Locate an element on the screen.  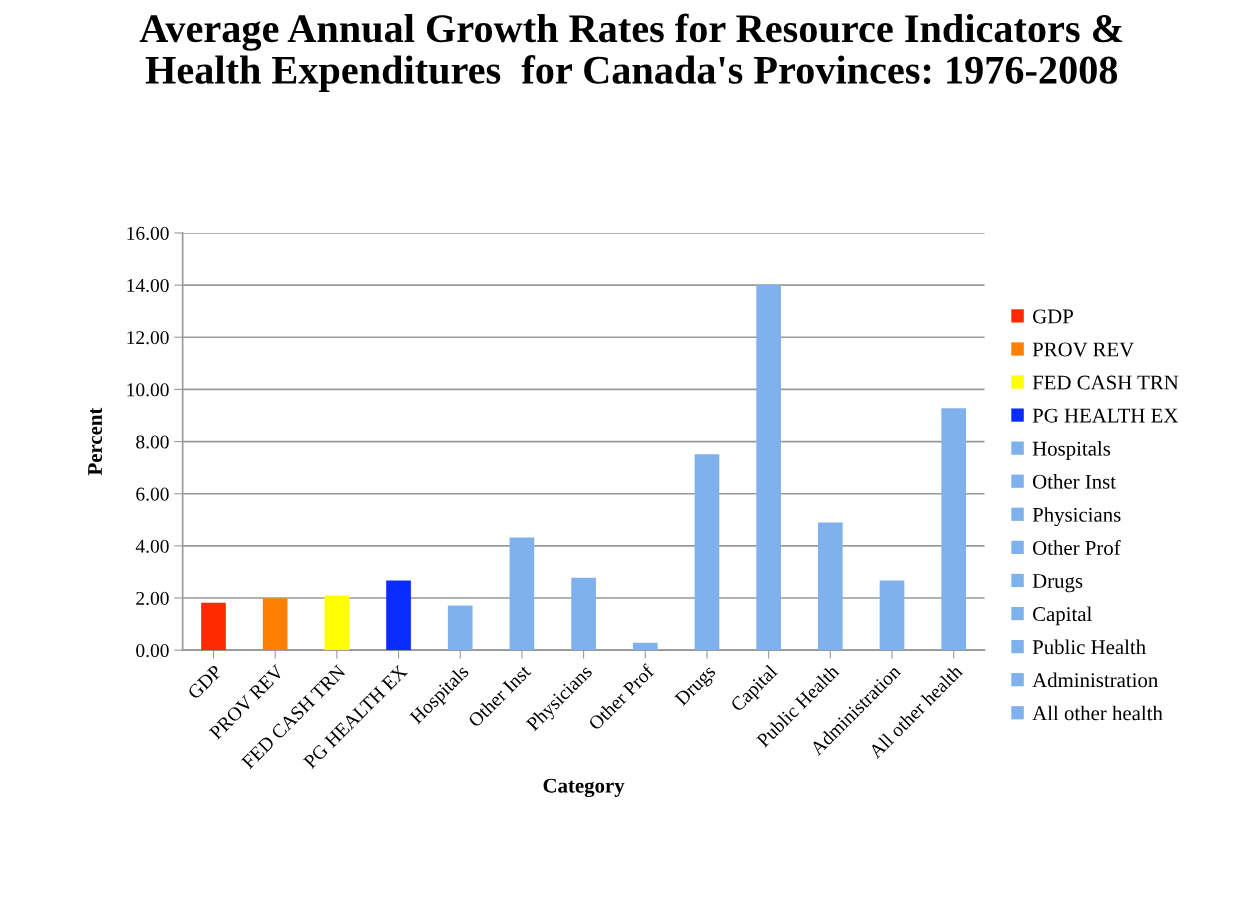
legend-label: Other Prof is located at coordinates (1077, 547).